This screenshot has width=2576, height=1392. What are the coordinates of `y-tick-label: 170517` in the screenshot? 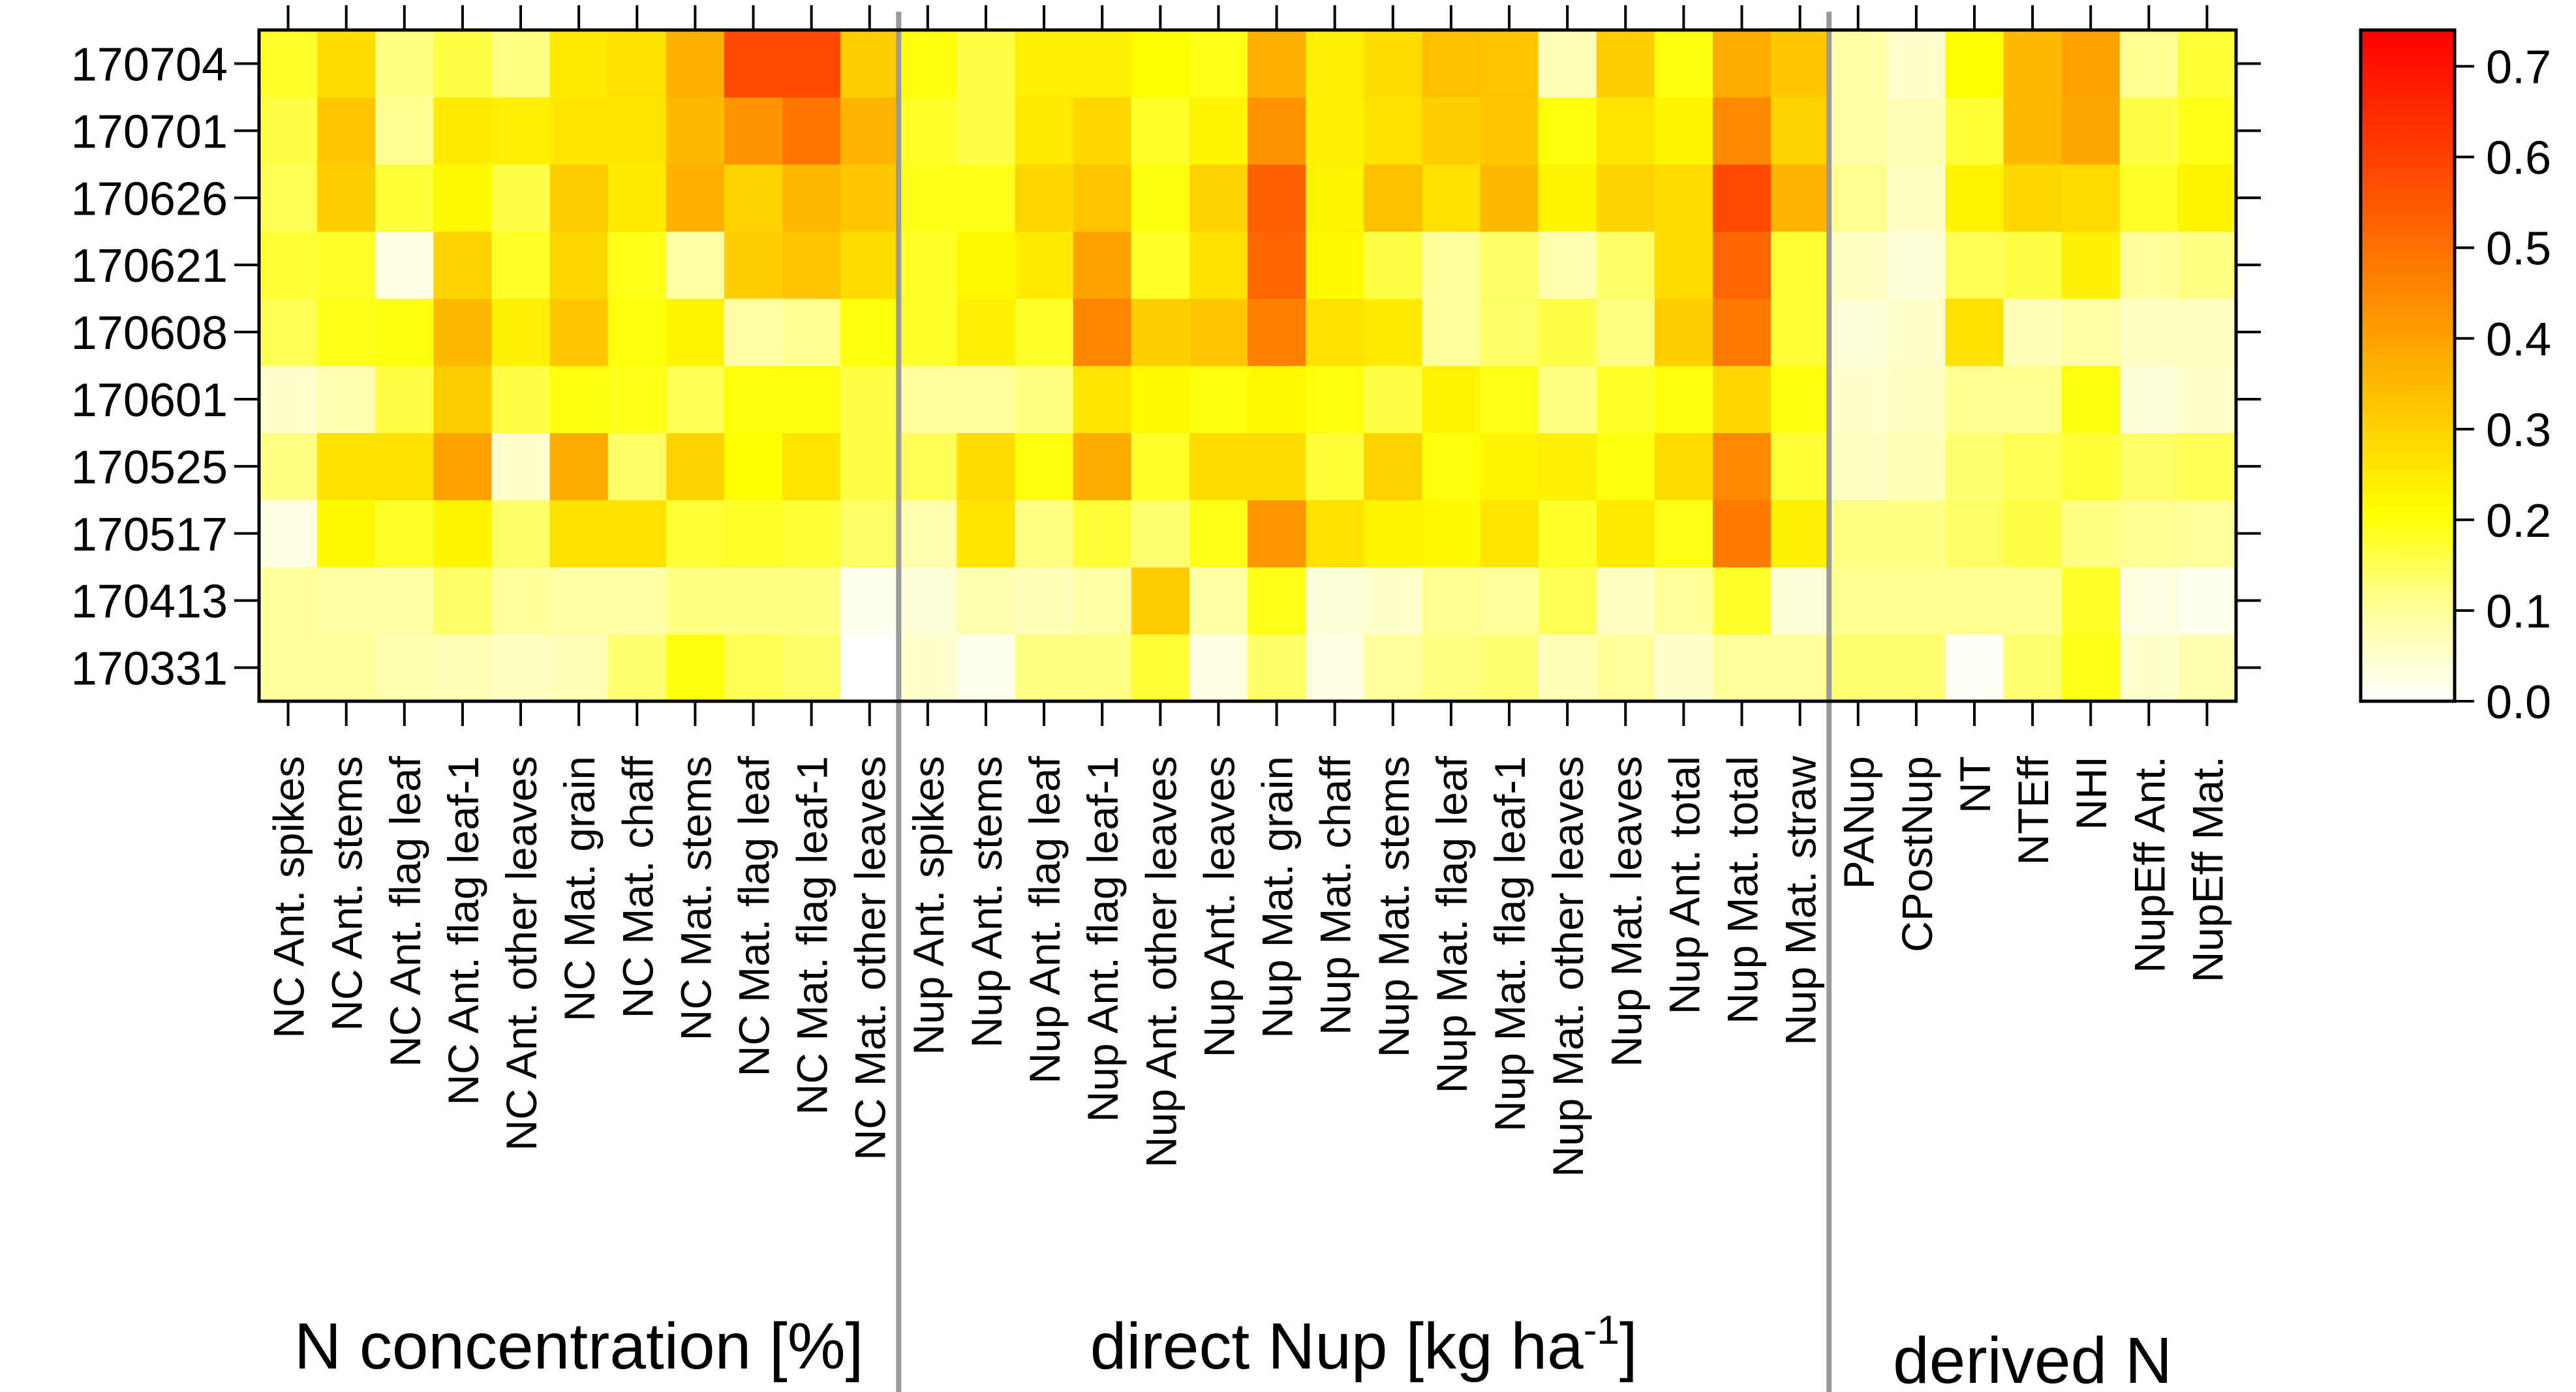 It's located at (149, 535).